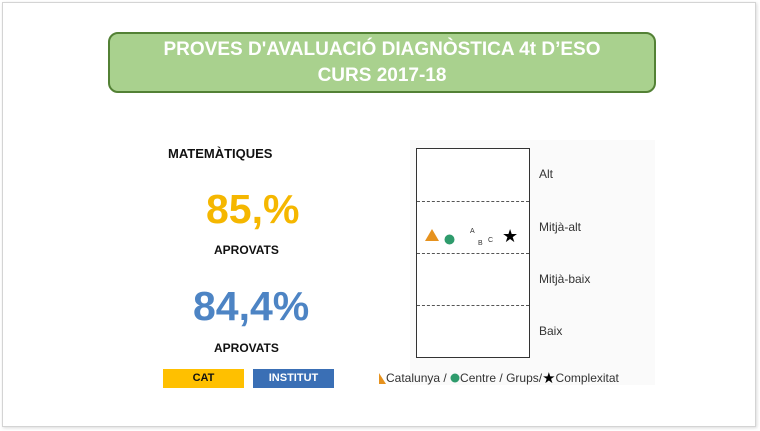 The width and height of the screenshot is (760, 431). What do you see at coordinates (551, 331) in the screenshot?
I see `level-label-baix: Baix` at bounding box center [551, 331].